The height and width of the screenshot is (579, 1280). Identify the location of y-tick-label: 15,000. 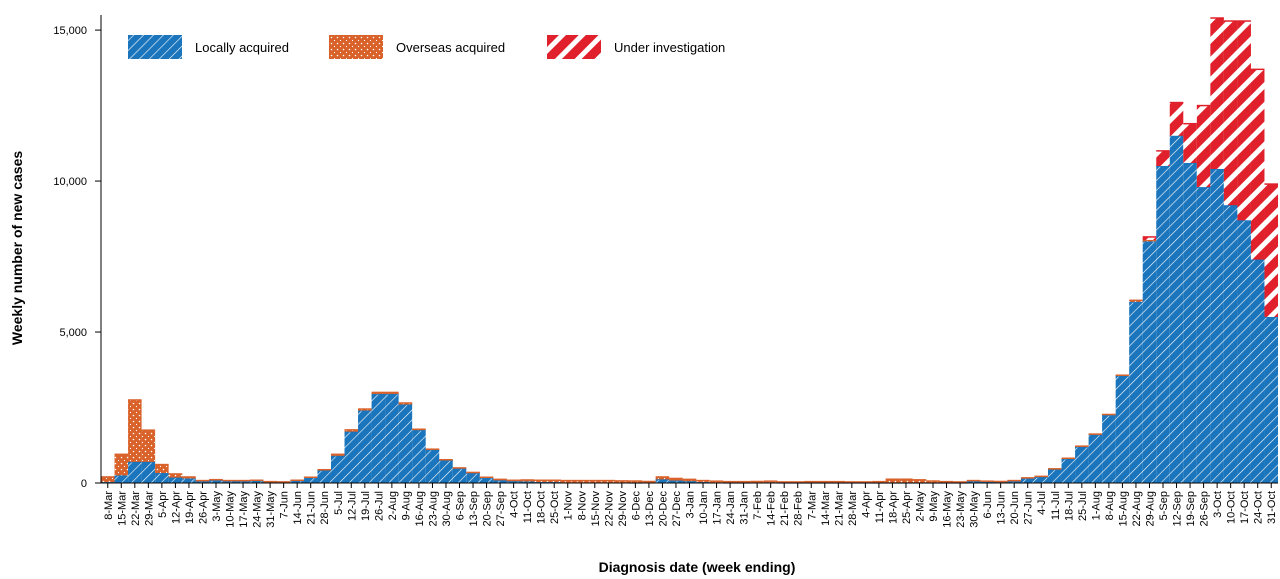
(70, 31).